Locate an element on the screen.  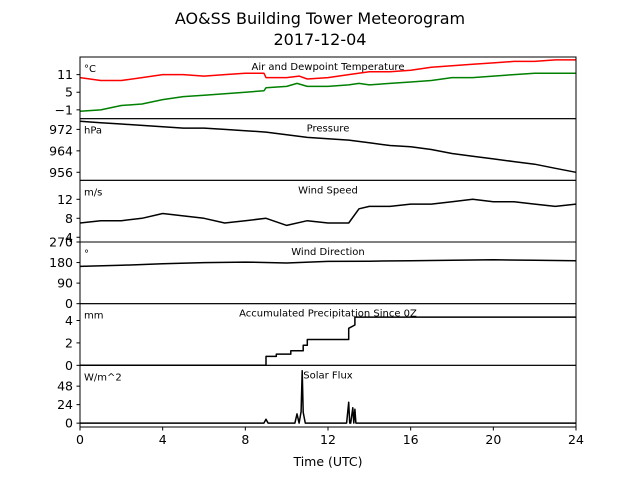
figure-title: AO&SS Building Tower Meteorogram is located at coordinates (320, 18).